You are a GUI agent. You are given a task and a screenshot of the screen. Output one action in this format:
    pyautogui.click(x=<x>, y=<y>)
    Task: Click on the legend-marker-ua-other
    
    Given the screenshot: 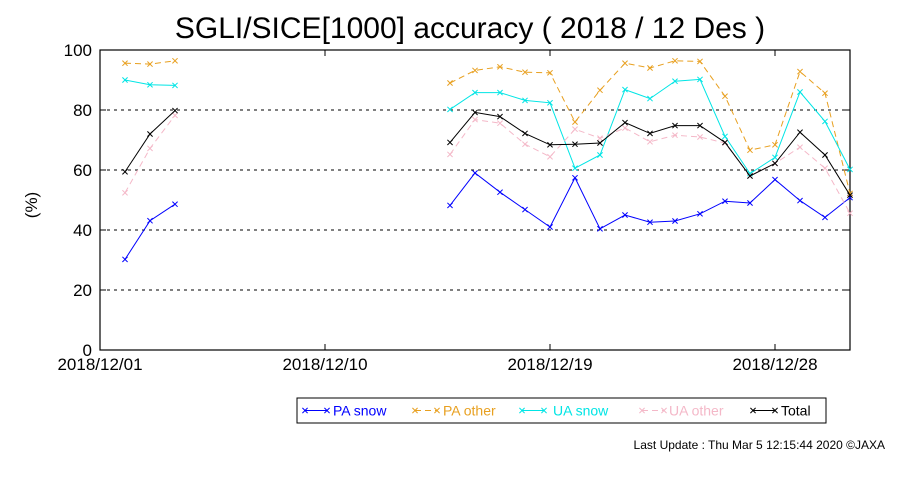 What is the action you would take?
    pyautogui.click(x=642, y=410)
    